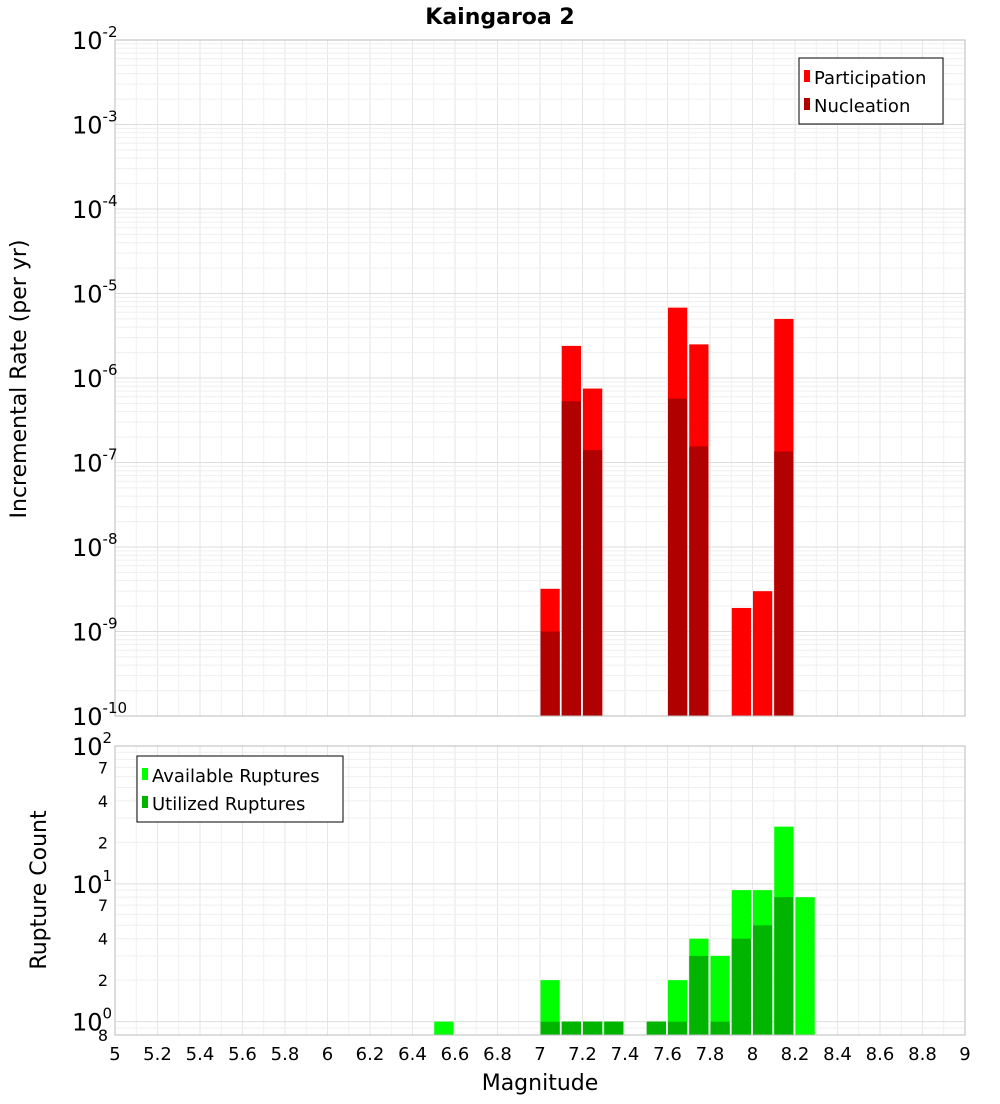 This screenshot has height=1104, width=1000. I want to click on x-tick-label: 5.6, so click(242, 1054).